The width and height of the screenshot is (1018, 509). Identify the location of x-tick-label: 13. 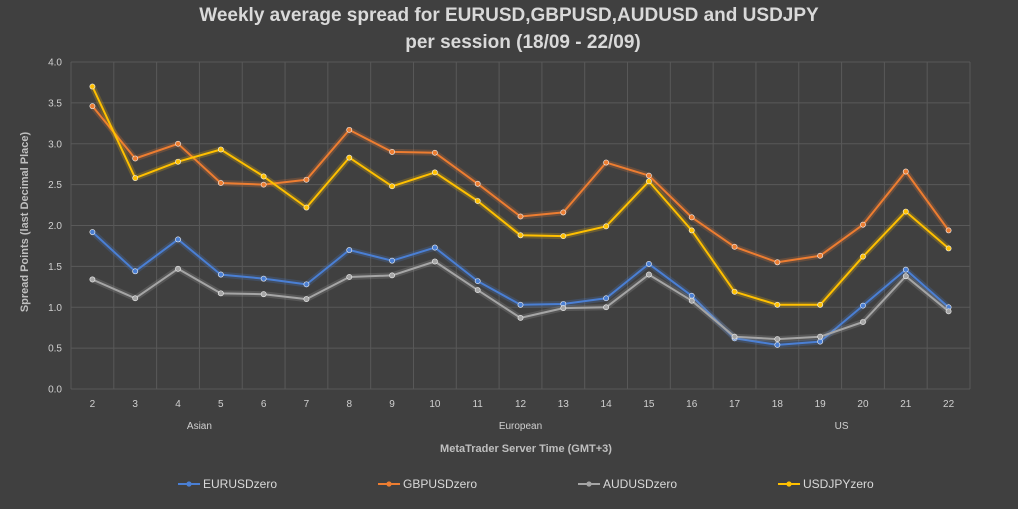
(564, 404).